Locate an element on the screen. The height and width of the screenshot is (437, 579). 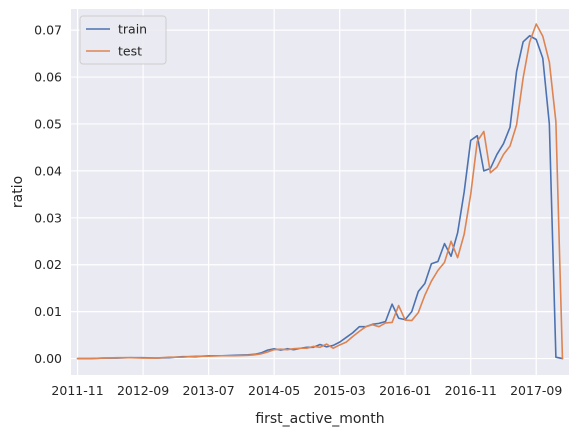
x-tick-label: 2012-09 is located at coordinates (143, 390).